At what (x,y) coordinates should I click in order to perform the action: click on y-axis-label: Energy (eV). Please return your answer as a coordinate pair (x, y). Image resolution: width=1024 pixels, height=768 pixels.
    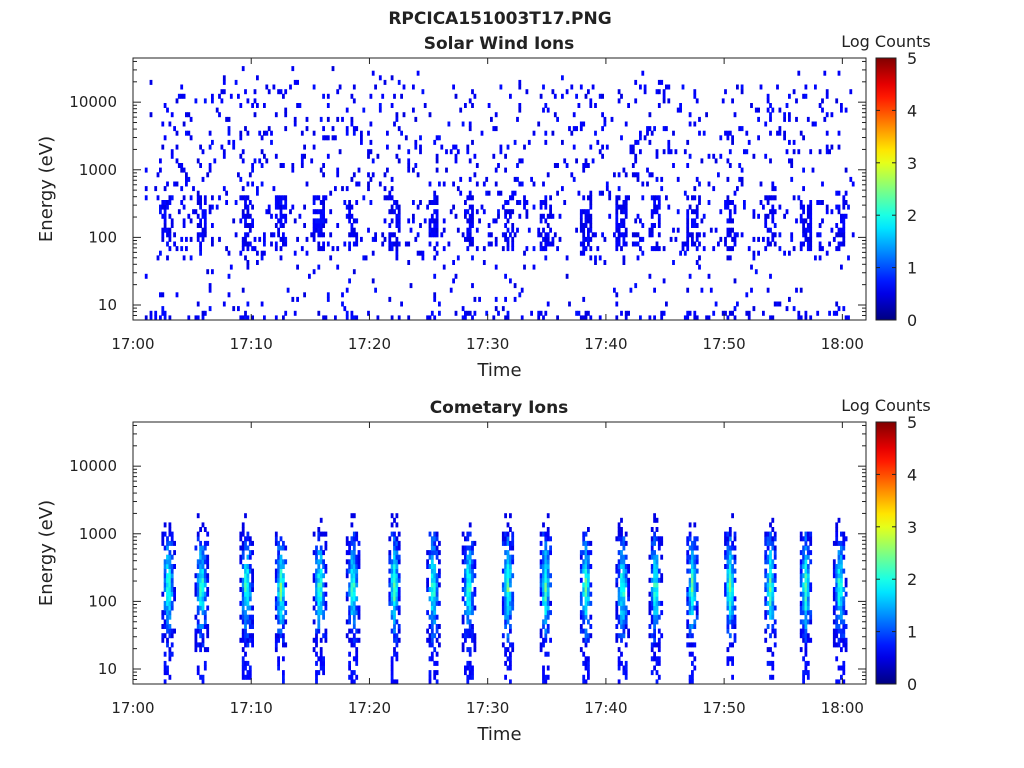
    Looking at the image, I should click on (46, 553).